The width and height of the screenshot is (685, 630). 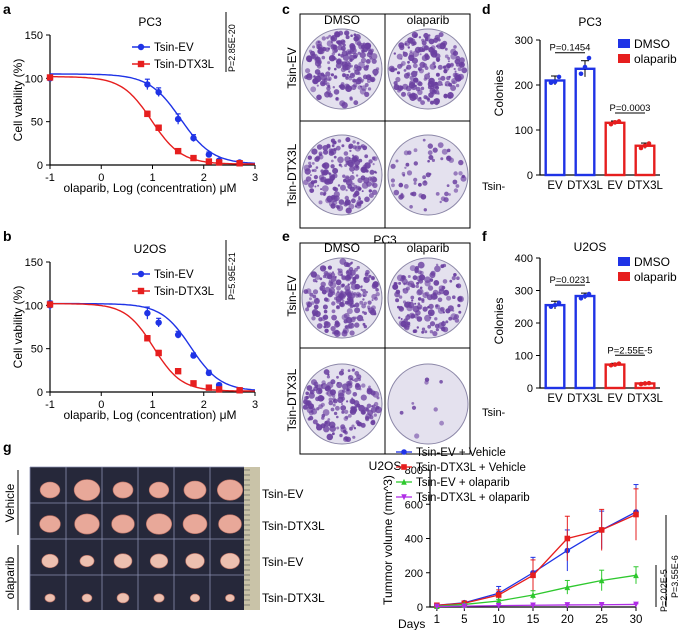 What do you see at coordinates (34, 306) in the screenshot?
I see `y-tick-label: 100` at bounding box center [34, 306].